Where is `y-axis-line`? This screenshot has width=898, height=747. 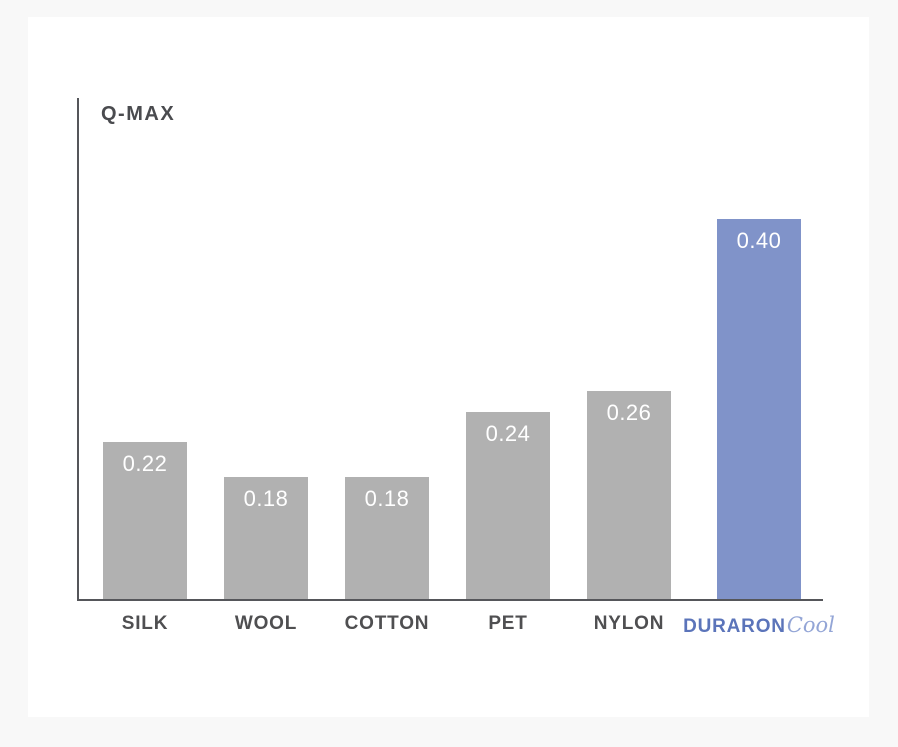 y-axis-line is located at coordinates (78, 349).